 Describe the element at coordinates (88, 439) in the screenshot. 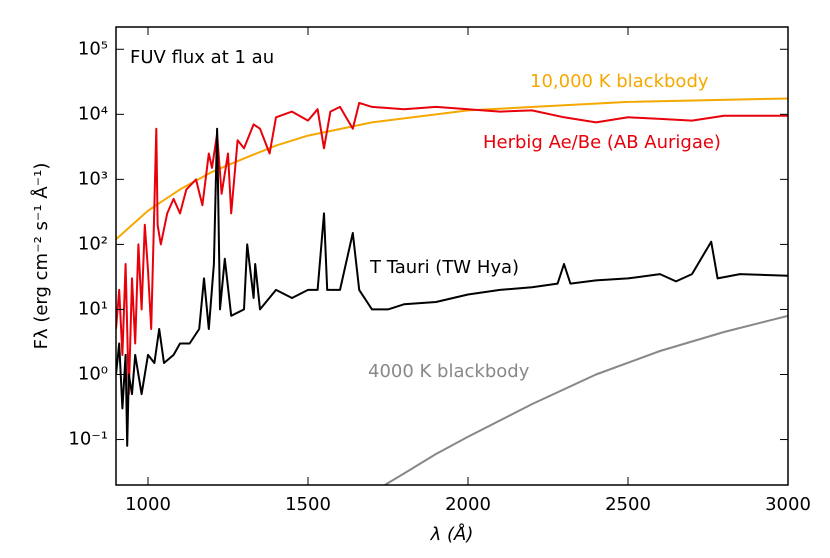

I see `y-tick-label: 10⁻¹` at that location.